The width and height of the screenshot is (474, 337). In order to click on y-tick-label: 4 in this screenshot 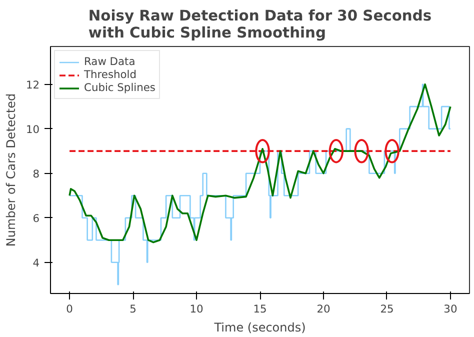, I will do `click(36, 263)`.